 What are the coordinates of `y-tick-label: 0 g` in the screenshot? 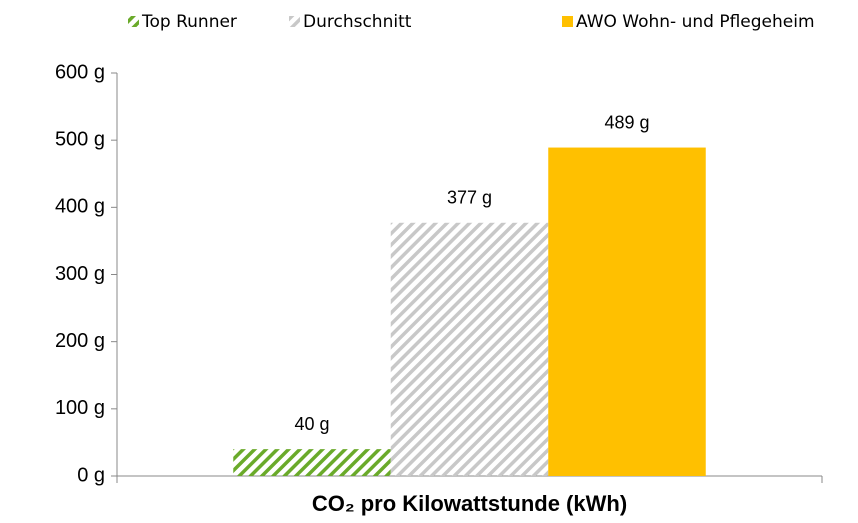 It's located at (91, 475).